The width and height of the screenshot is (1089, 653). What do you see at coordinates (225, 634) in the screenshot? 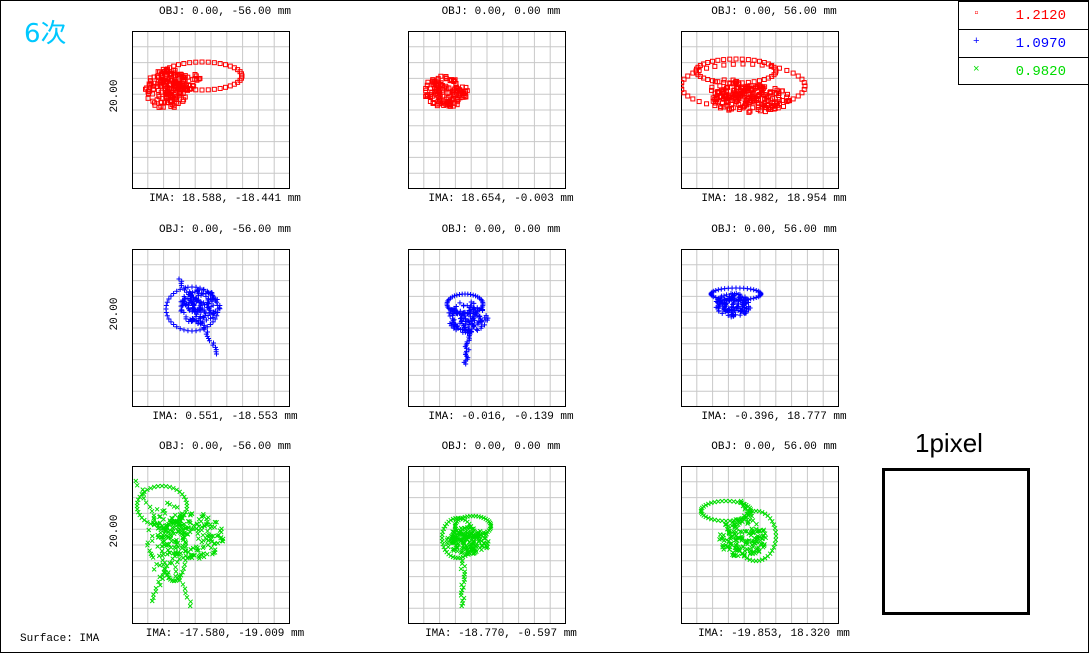
I see `ima-label: IMA: -17.580, -19.009 mm` at bounding box center [225, 634].